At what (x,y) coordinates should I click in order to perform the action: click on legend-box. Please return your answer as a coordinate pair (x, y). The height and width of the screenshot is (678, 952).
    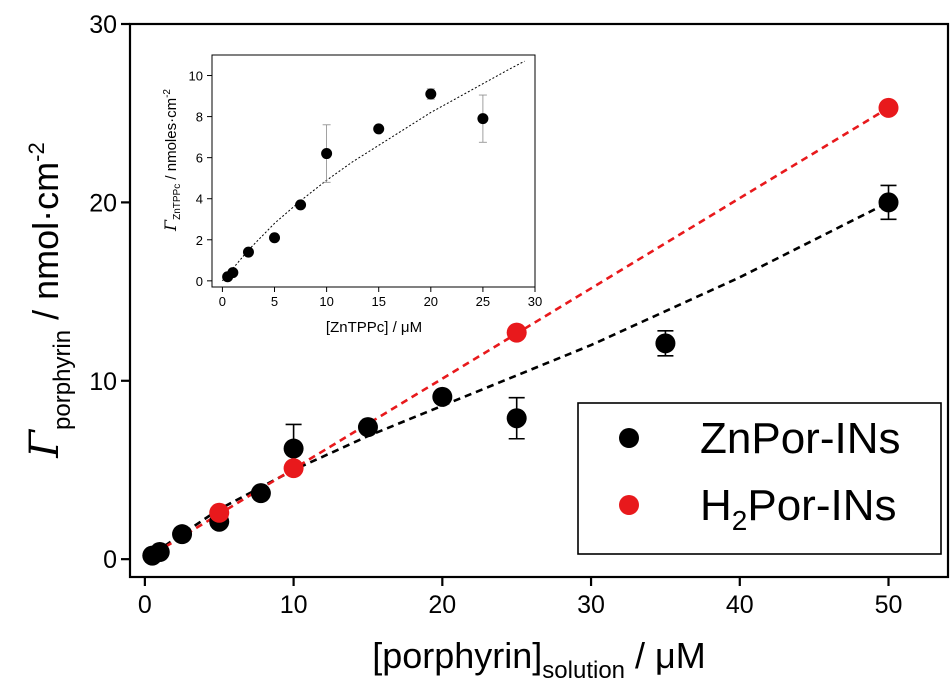
    Looking at the image, I should click on (759, 478).